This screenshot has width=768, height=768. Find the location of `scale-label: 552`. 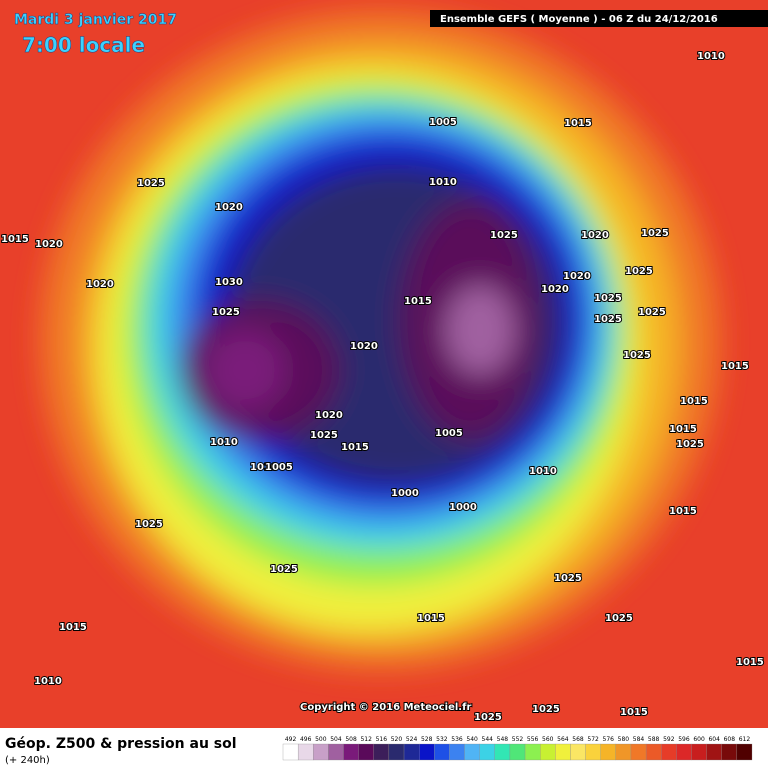

scale-label: 552 is located at coordinates (518, 739).